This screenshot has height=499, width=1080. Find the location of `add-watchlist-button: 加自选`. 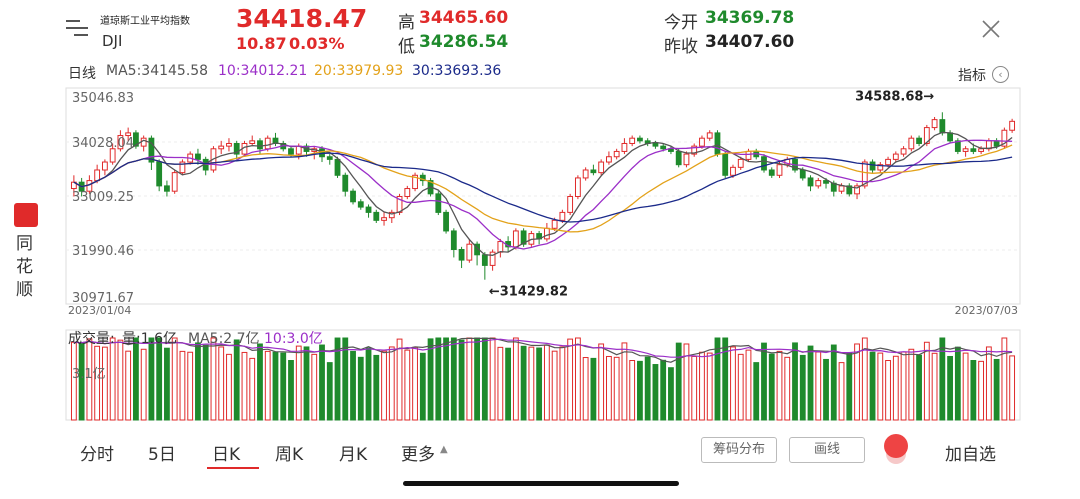

add-watchlist-button: 加自选 is located at coordinates (970, 455).